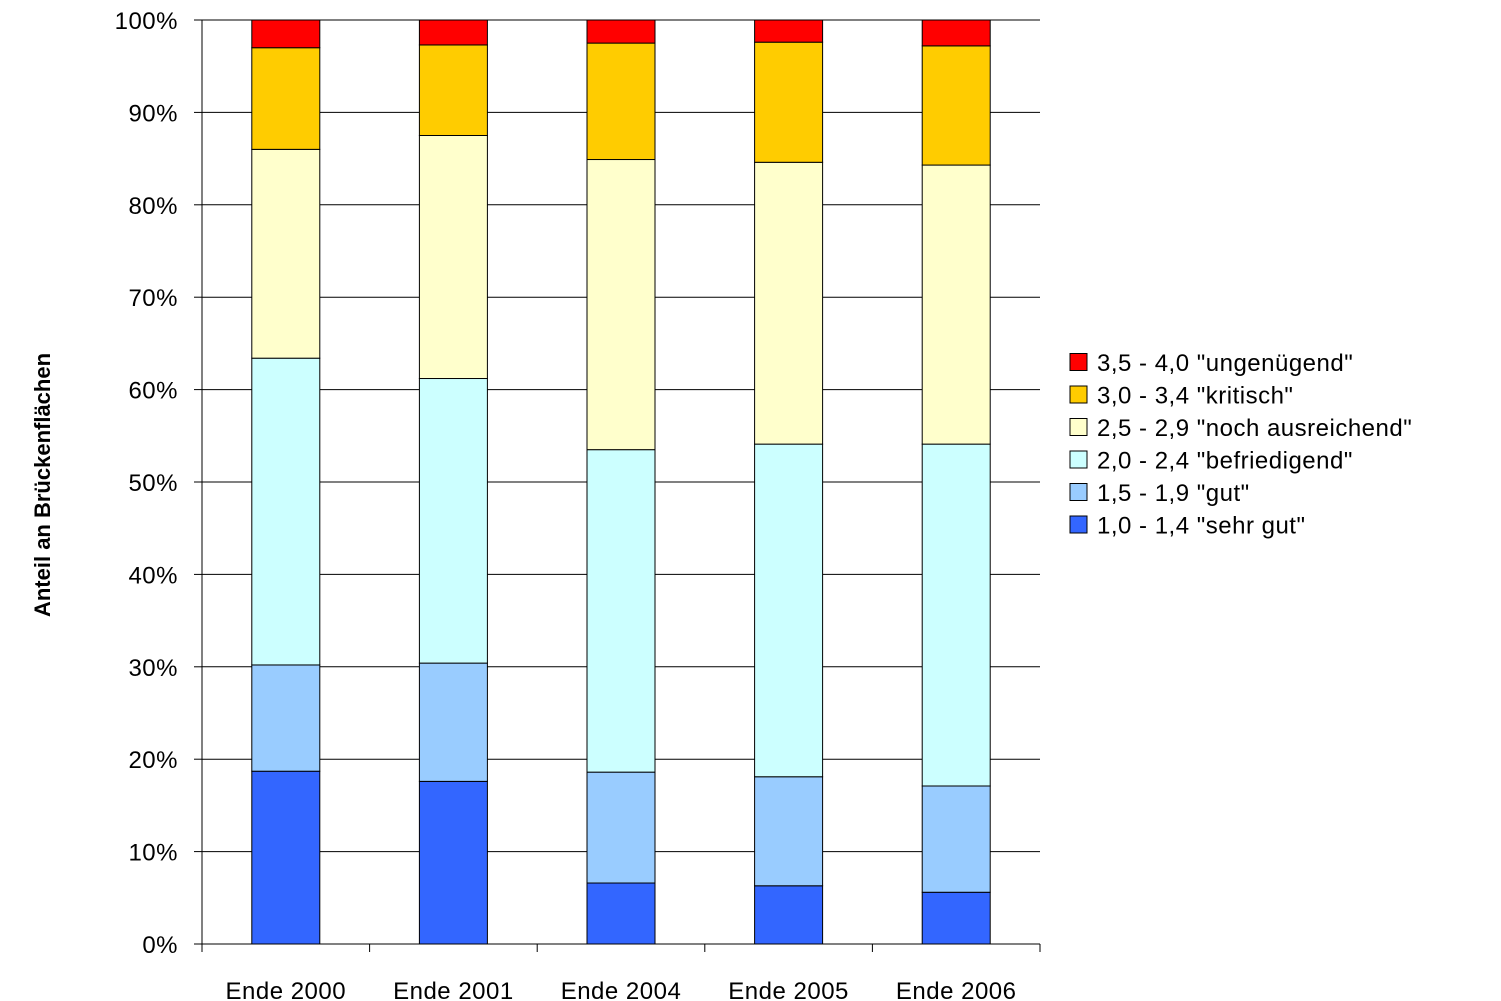 This screenshot has height=1001, width=1501. I want to click on legend-entry: 3,0 - 3,4 "kritisch", so click(1181, 396).